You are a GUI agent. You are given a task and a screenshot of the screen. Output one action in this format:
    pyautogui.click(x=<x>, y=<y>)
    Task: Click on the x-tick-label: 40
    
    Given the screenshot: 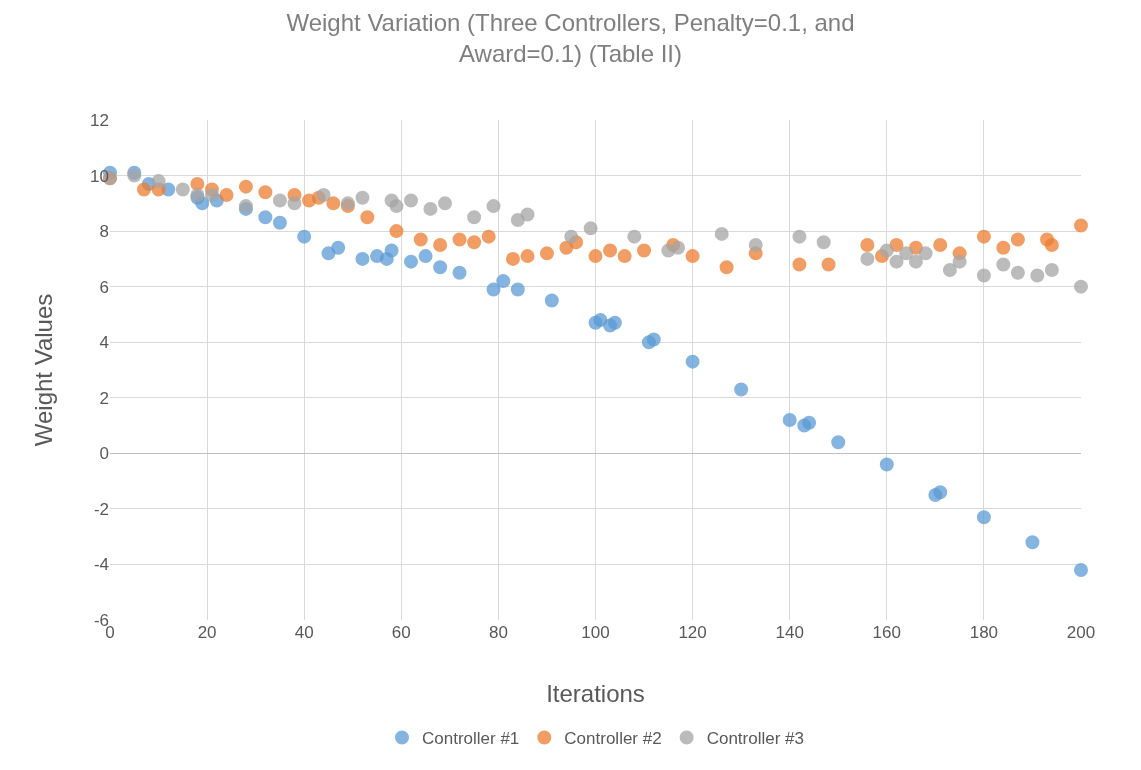 What is the action you would take?
    pyautogui.click(x=304, y=632)
    